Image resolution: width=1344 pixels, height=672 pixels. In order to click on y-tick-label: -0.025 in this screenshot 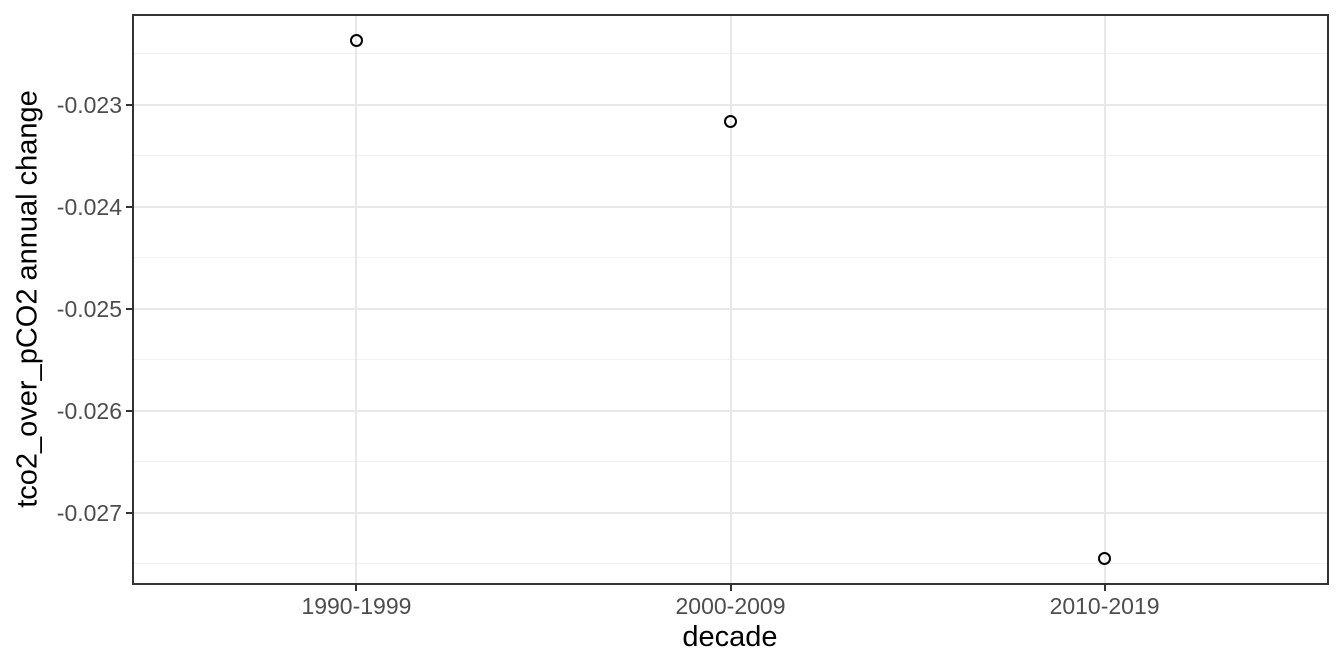, I will do `click(89, 308)`.